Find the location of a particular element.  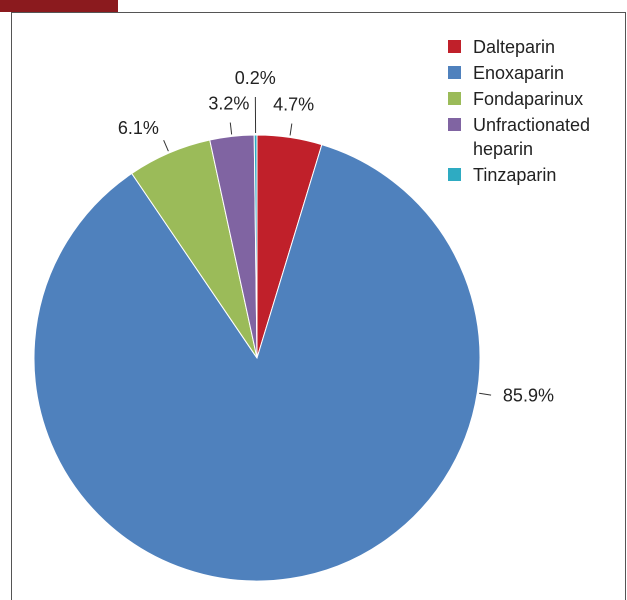

legend-item: Tinzaparin is located at coordinates (531, 175).